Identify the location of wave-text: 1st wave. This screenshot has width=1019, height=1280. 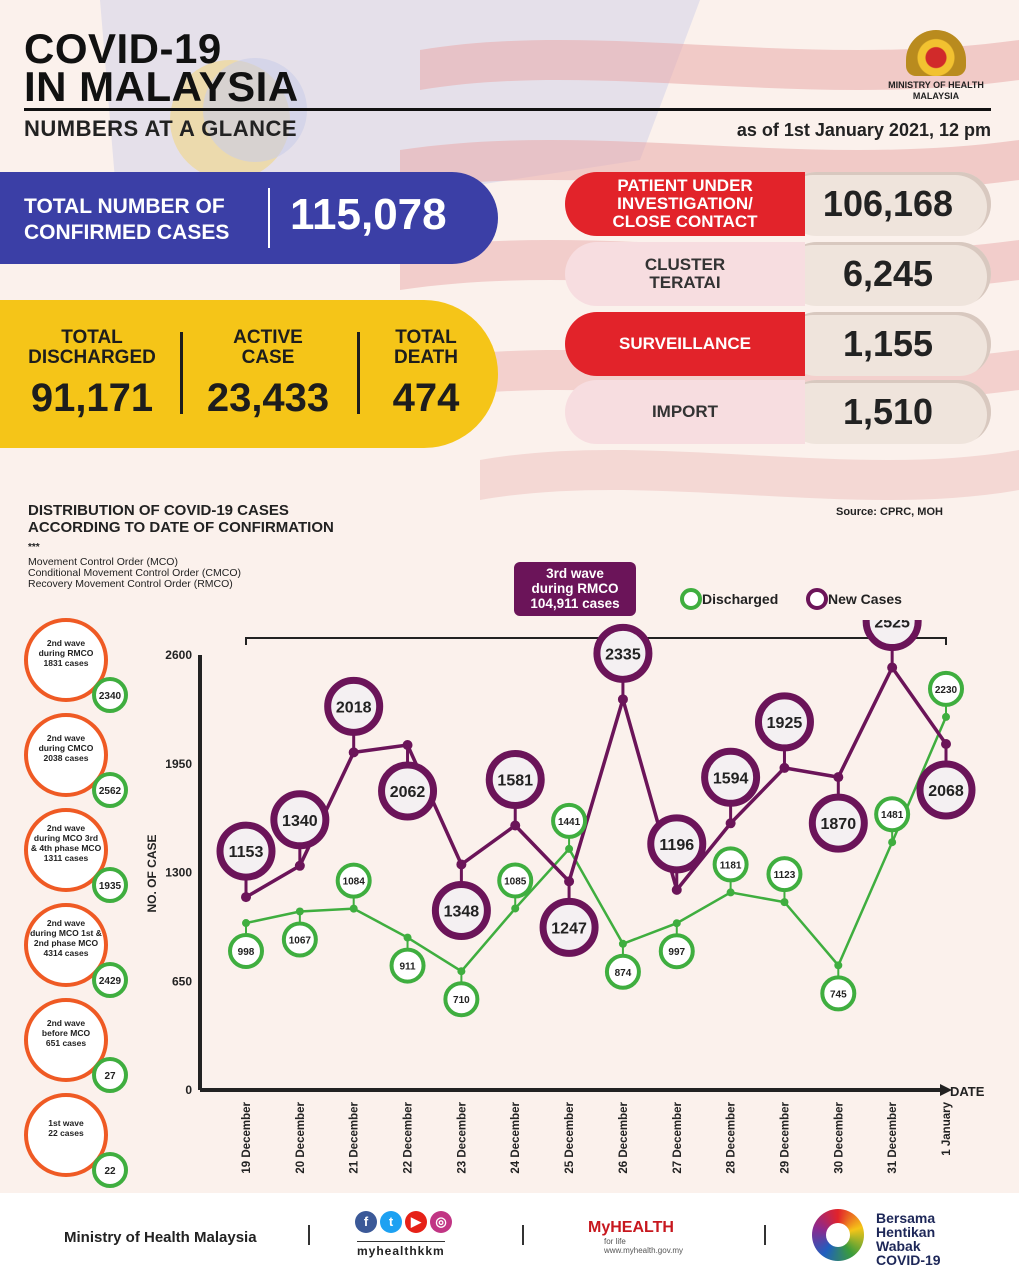
(66, 1123).